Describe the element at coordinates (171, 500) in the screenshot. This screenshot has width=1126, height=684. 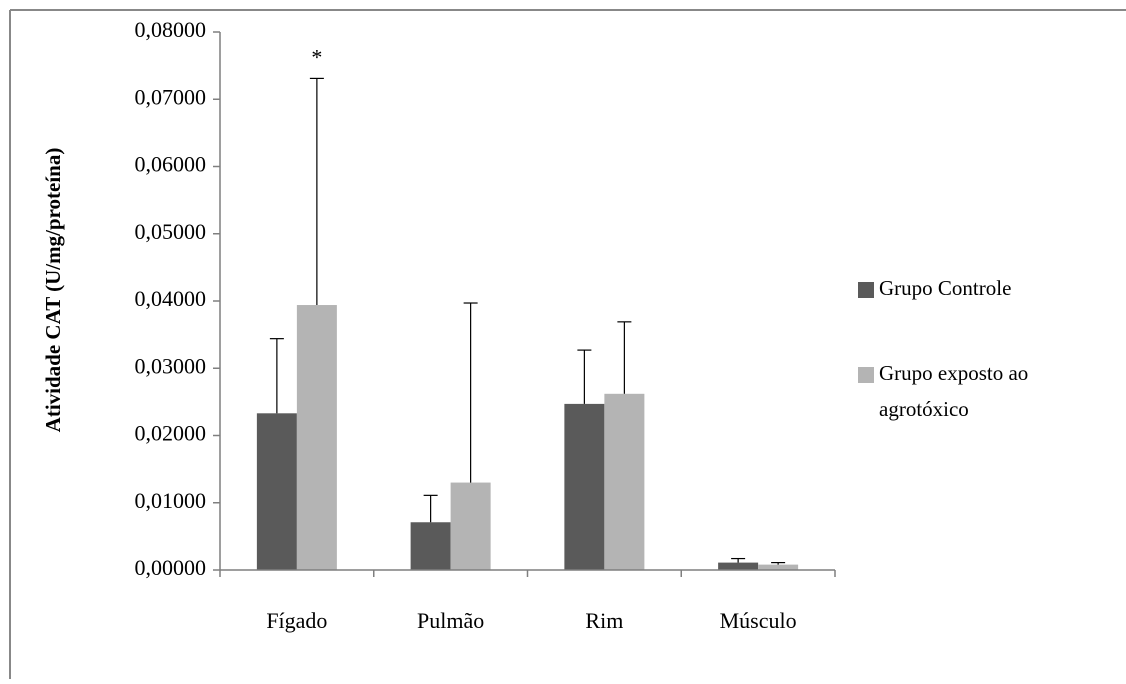
I see `y-tick-label: 0,01000` at that location.